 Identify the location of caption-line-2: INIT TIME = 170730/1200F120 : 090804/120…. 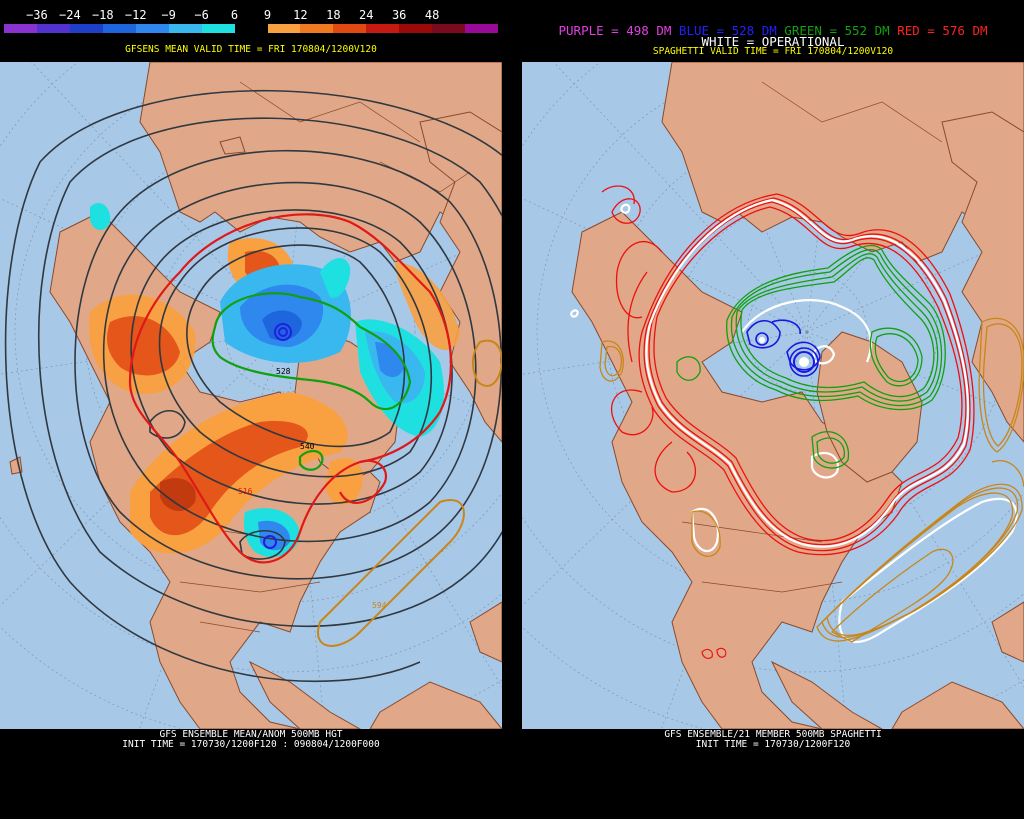
(251, 744).